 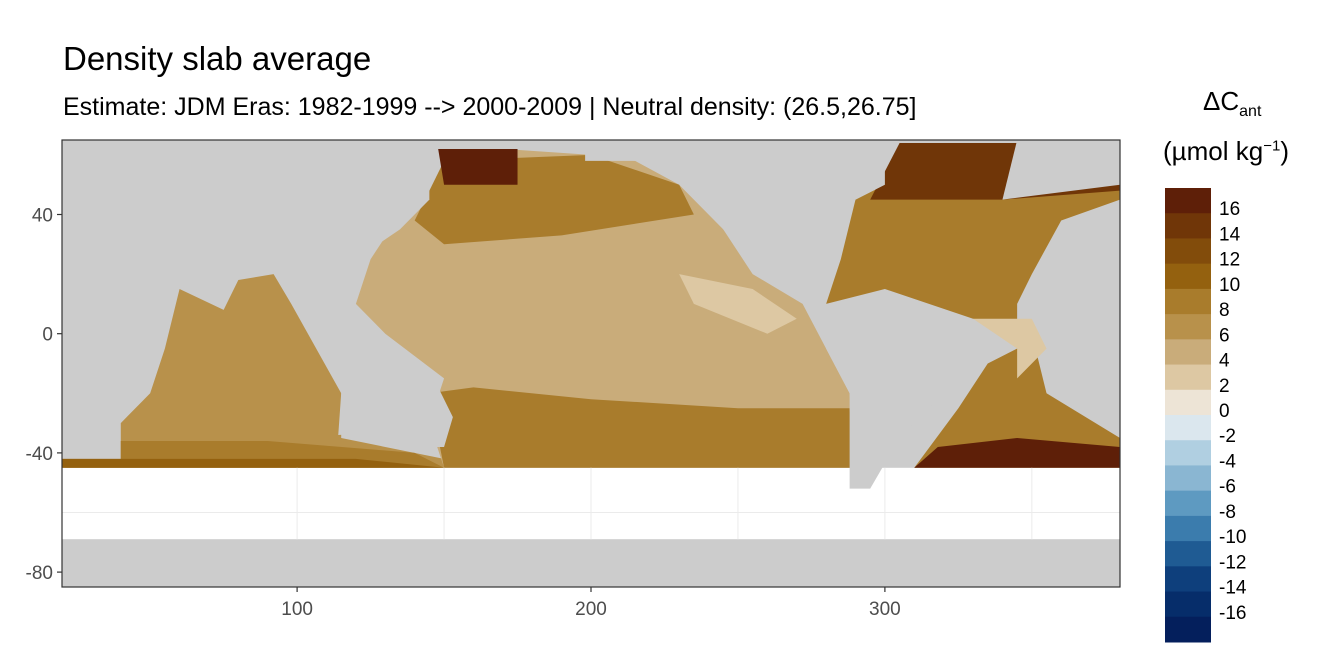 I want to click on antarctica, so click(x=591, y=563).